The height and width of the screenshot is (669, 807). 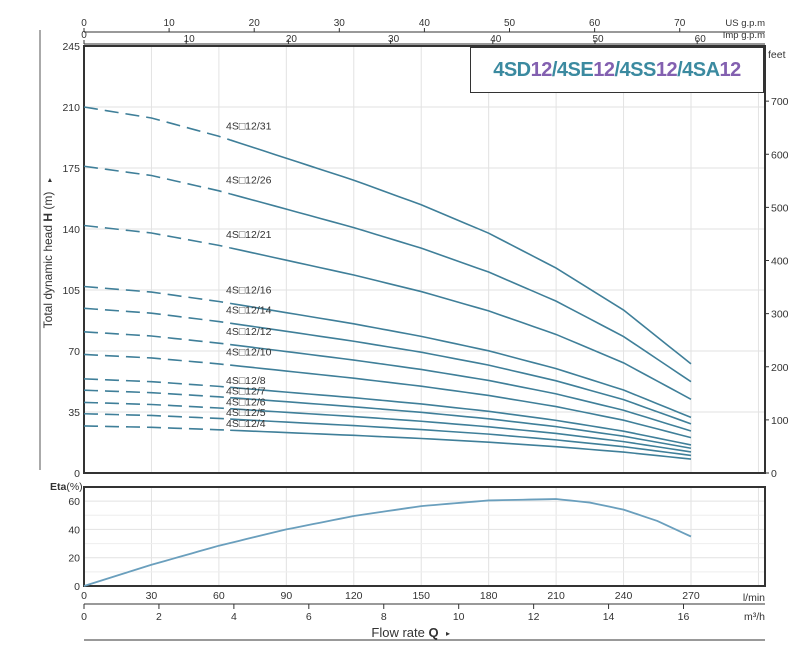 What do you see at coordinates (780, 368) in the screenshot?
I see `y2-tick-label: 200` at bounding box center [780, 368].